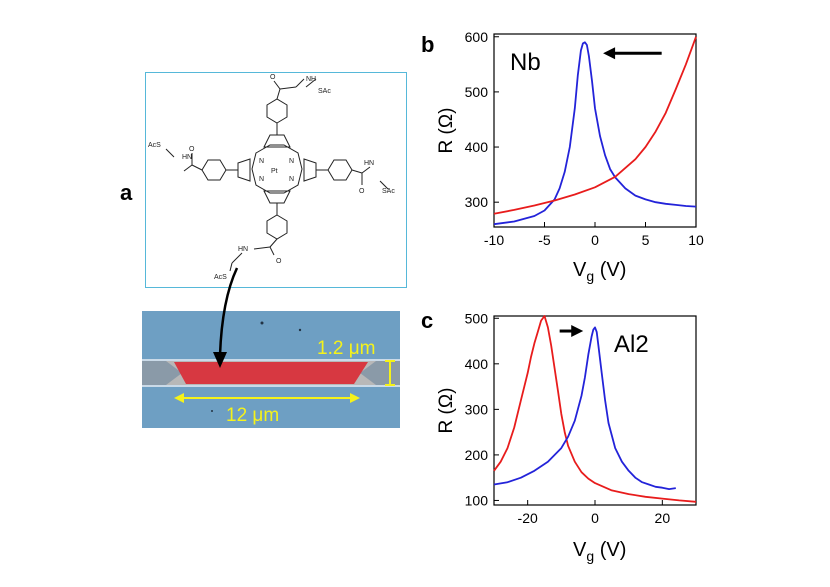 The width and height of the screenshot is (830, 587). Describe the element at coordinates (477, 455) in the screenshot. I see `y-tick-label-c: 200` at that location.